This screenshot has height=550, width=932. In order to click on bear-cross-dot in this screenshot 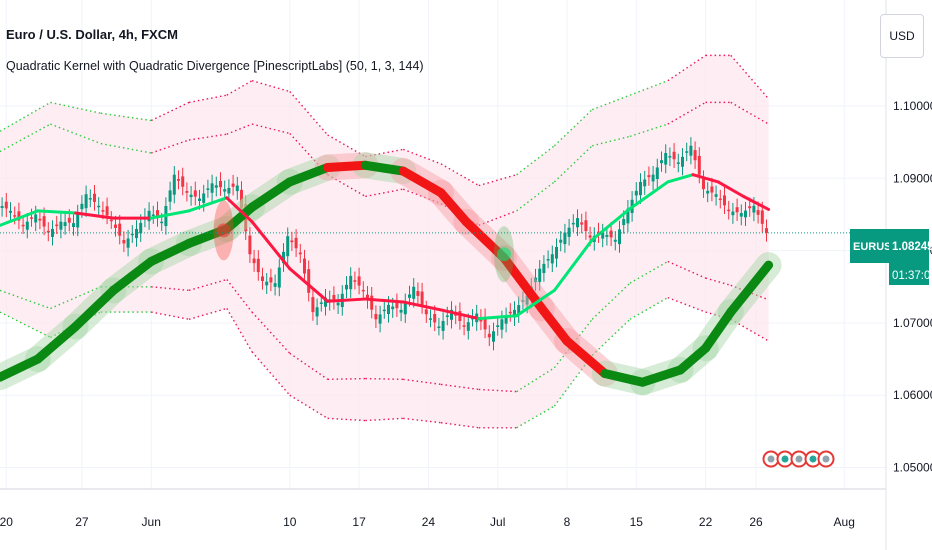, I will do `click(223, 230)`.